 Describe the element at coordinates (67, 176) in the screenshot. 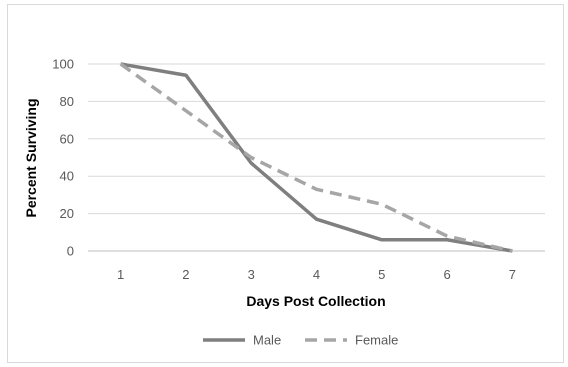

I see `y-tick-label: 40` at that location.